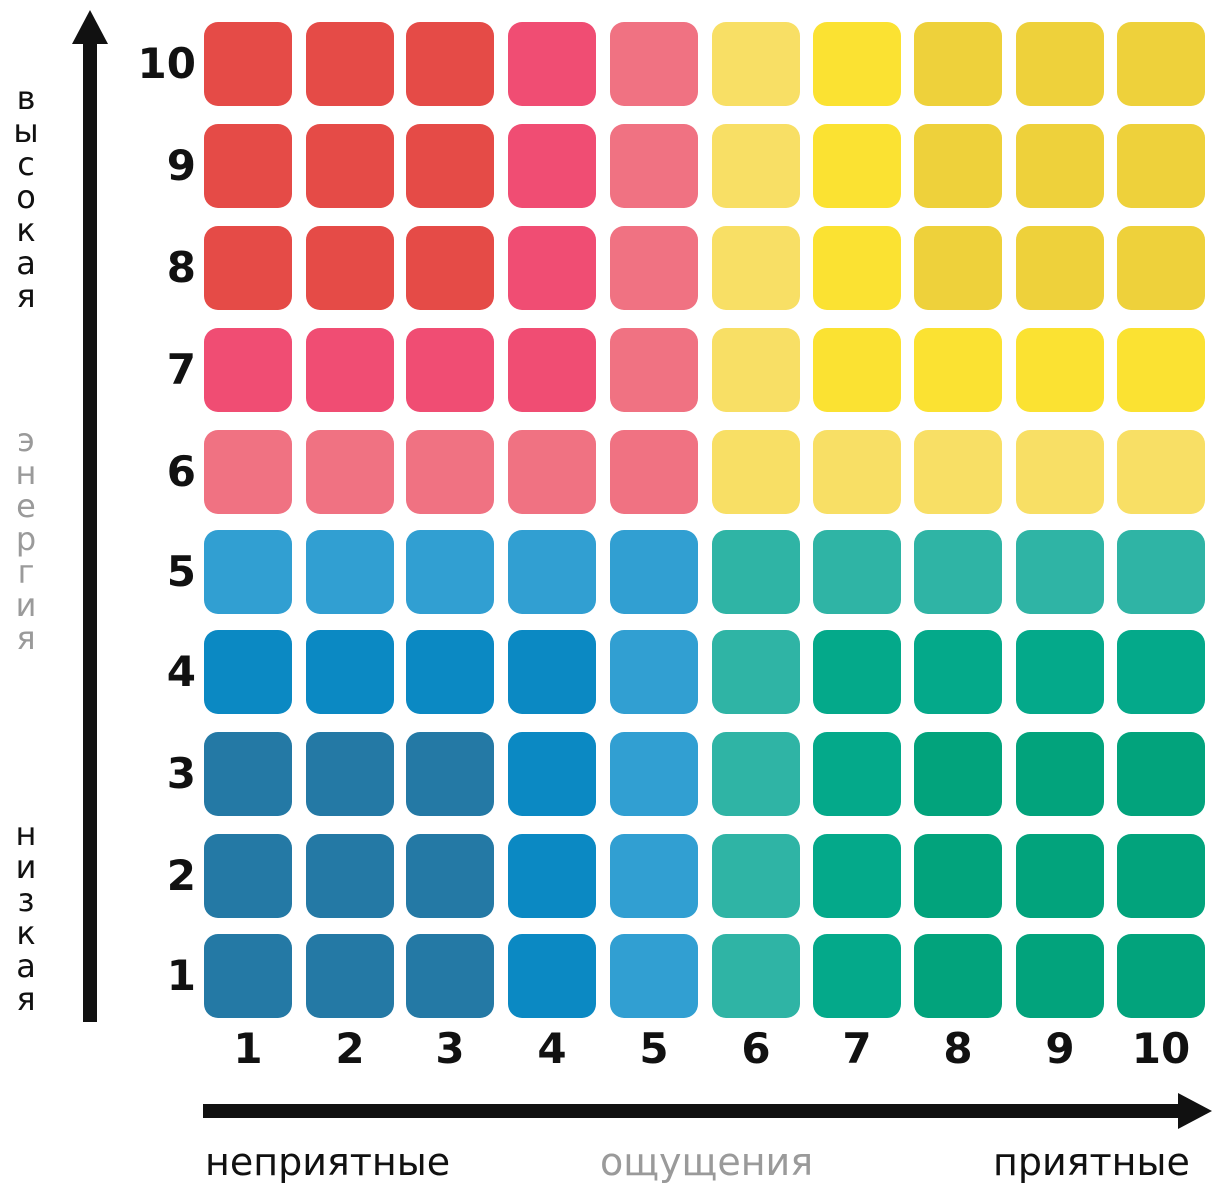 The height and width of the screenshot is (1187, 1214). What do you see at coordinates (181, 875) in the screenshot?
I see `y-tick-label: 2` at bounding box center [181, 875].